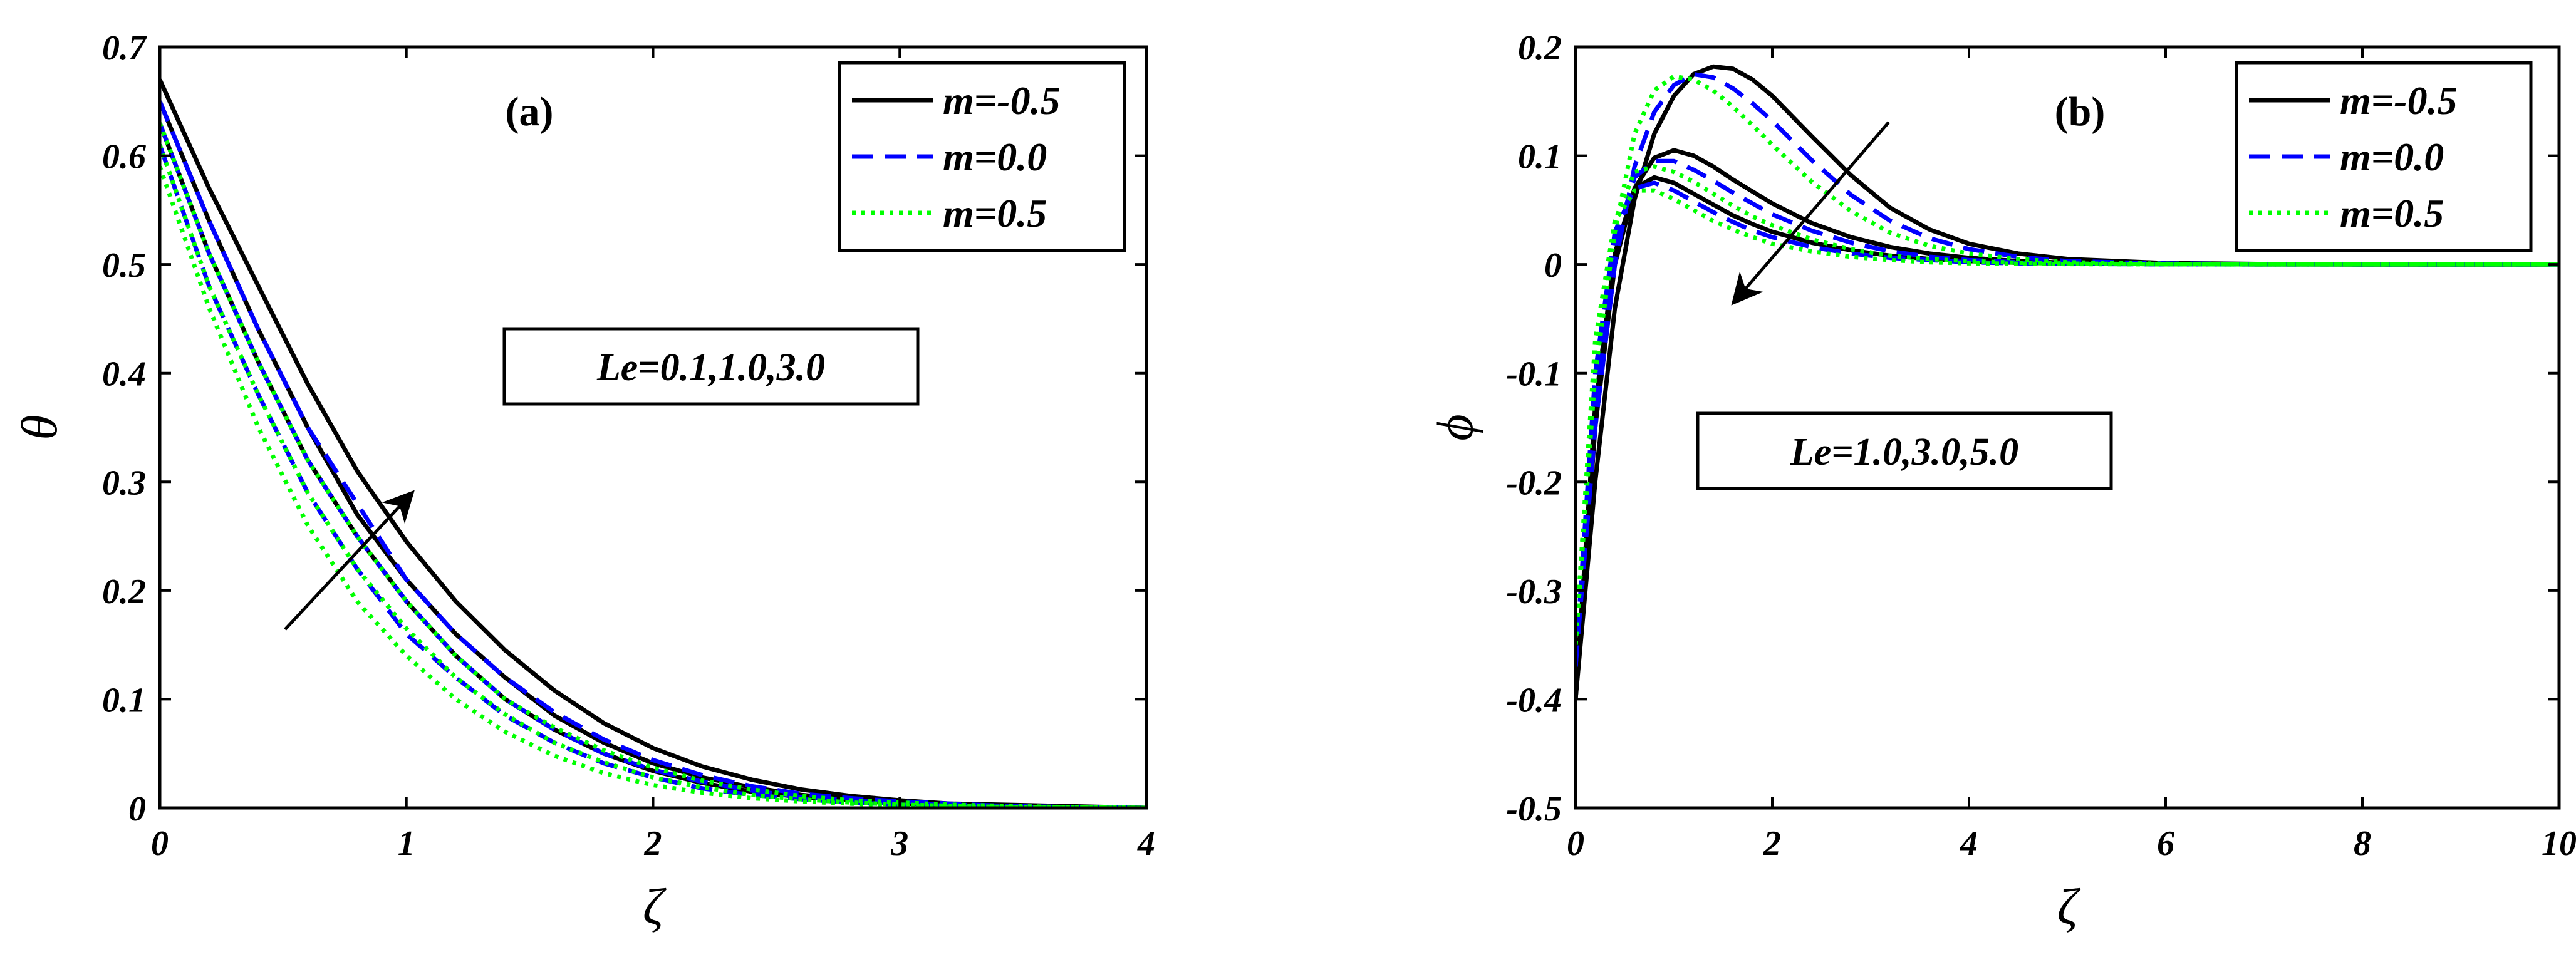  What do you see at coordinates (124, 374) in the screenshot?
I see `y-tick-label: 0.4` at bounding box center [124, 374].